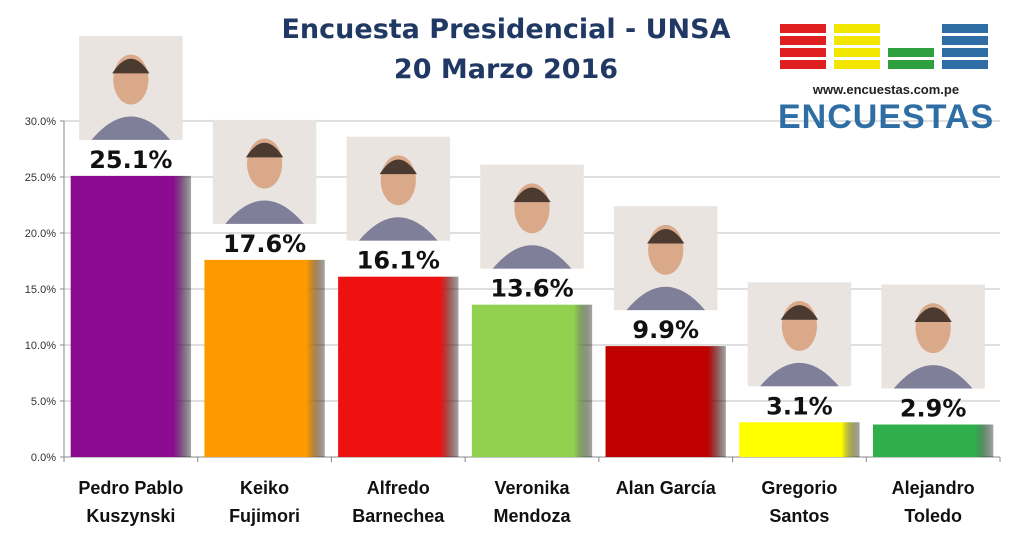  I want to click on x-tick-label: Mendoza, so click(532, 516).